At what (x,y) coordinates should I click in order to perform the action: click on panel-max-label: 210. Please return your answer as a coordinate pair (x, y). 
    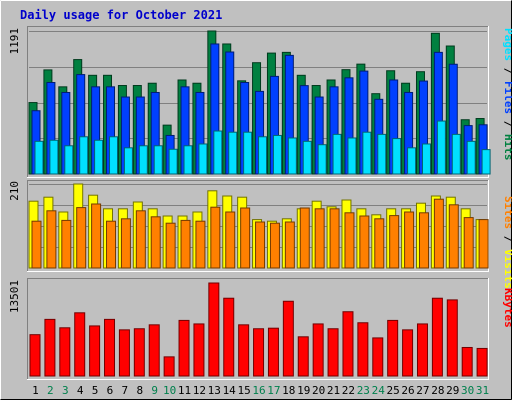
    Looking at the image, I should click on (14, 191).